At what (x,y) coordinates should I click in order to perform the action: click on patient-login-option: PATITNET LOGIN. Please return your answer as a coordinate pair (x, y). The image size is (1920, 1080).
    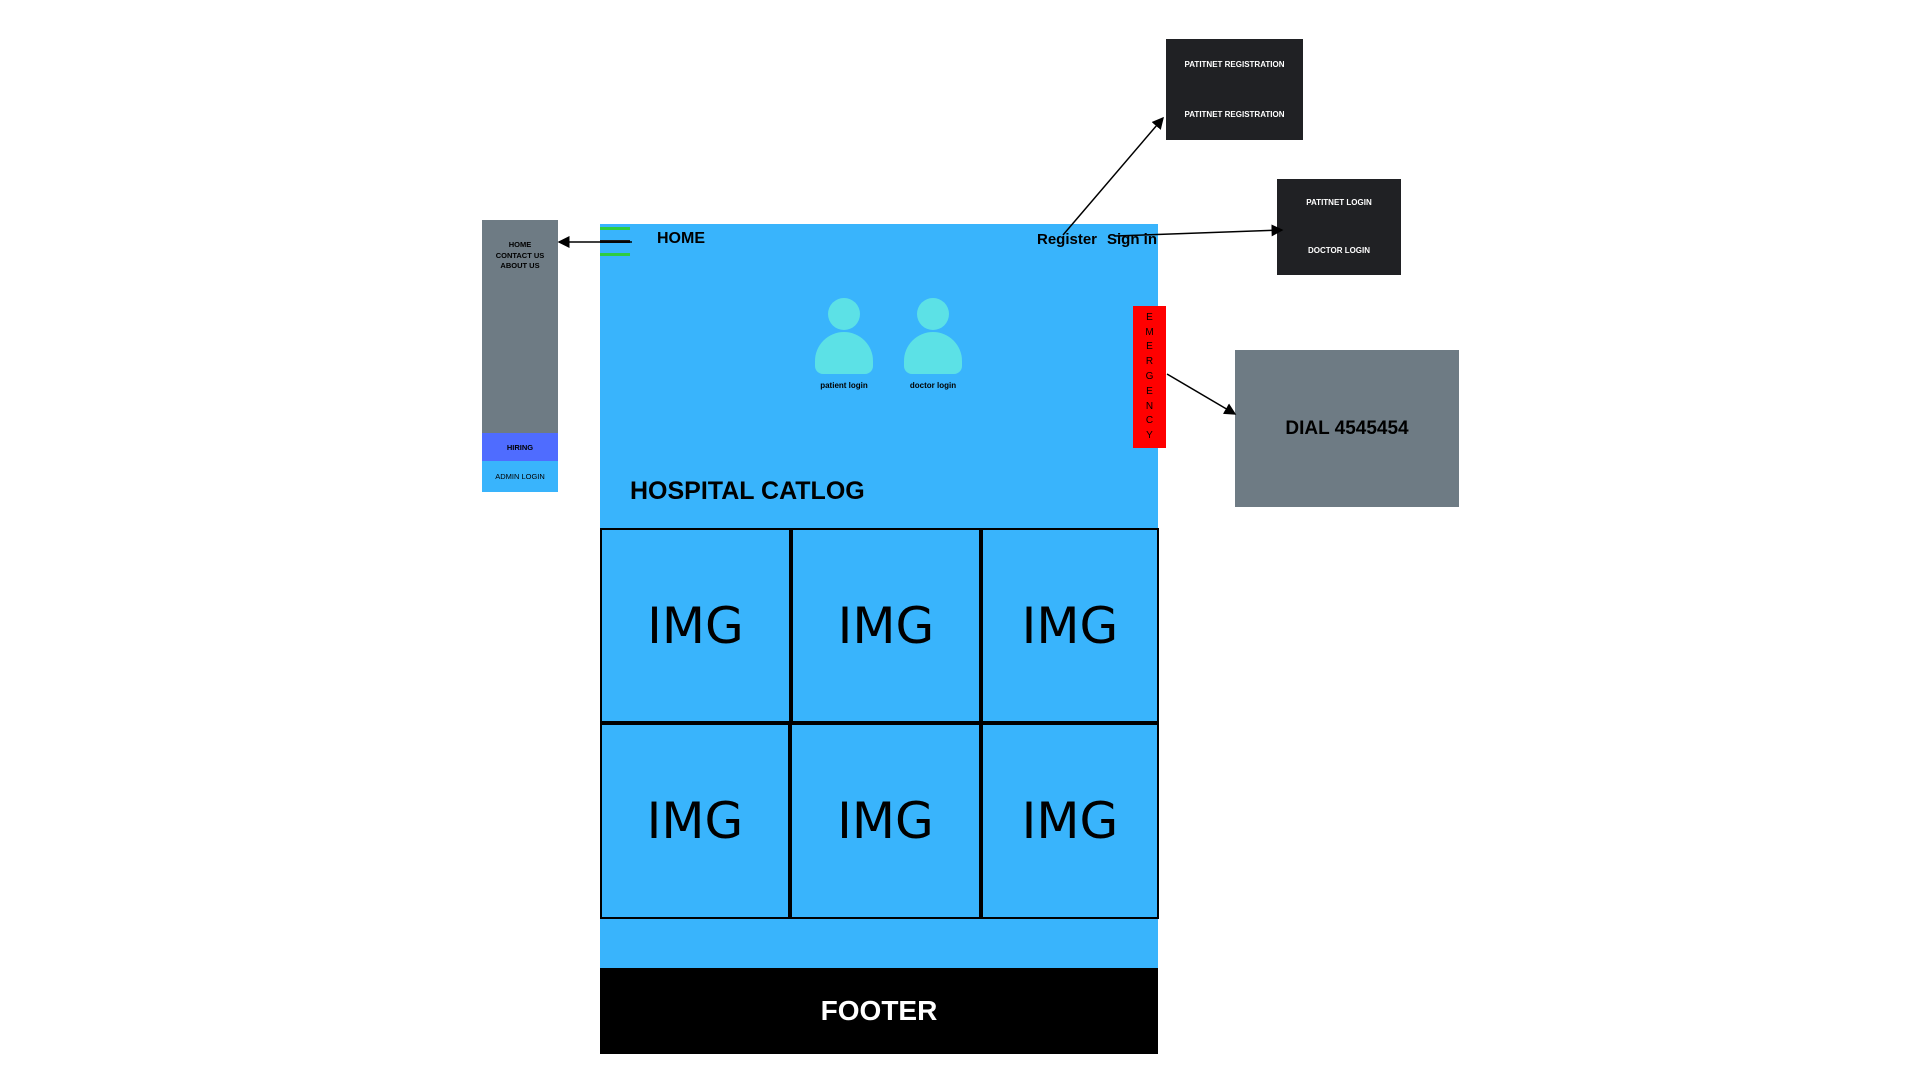
    Looking at the image, I should click on (1339, 202).